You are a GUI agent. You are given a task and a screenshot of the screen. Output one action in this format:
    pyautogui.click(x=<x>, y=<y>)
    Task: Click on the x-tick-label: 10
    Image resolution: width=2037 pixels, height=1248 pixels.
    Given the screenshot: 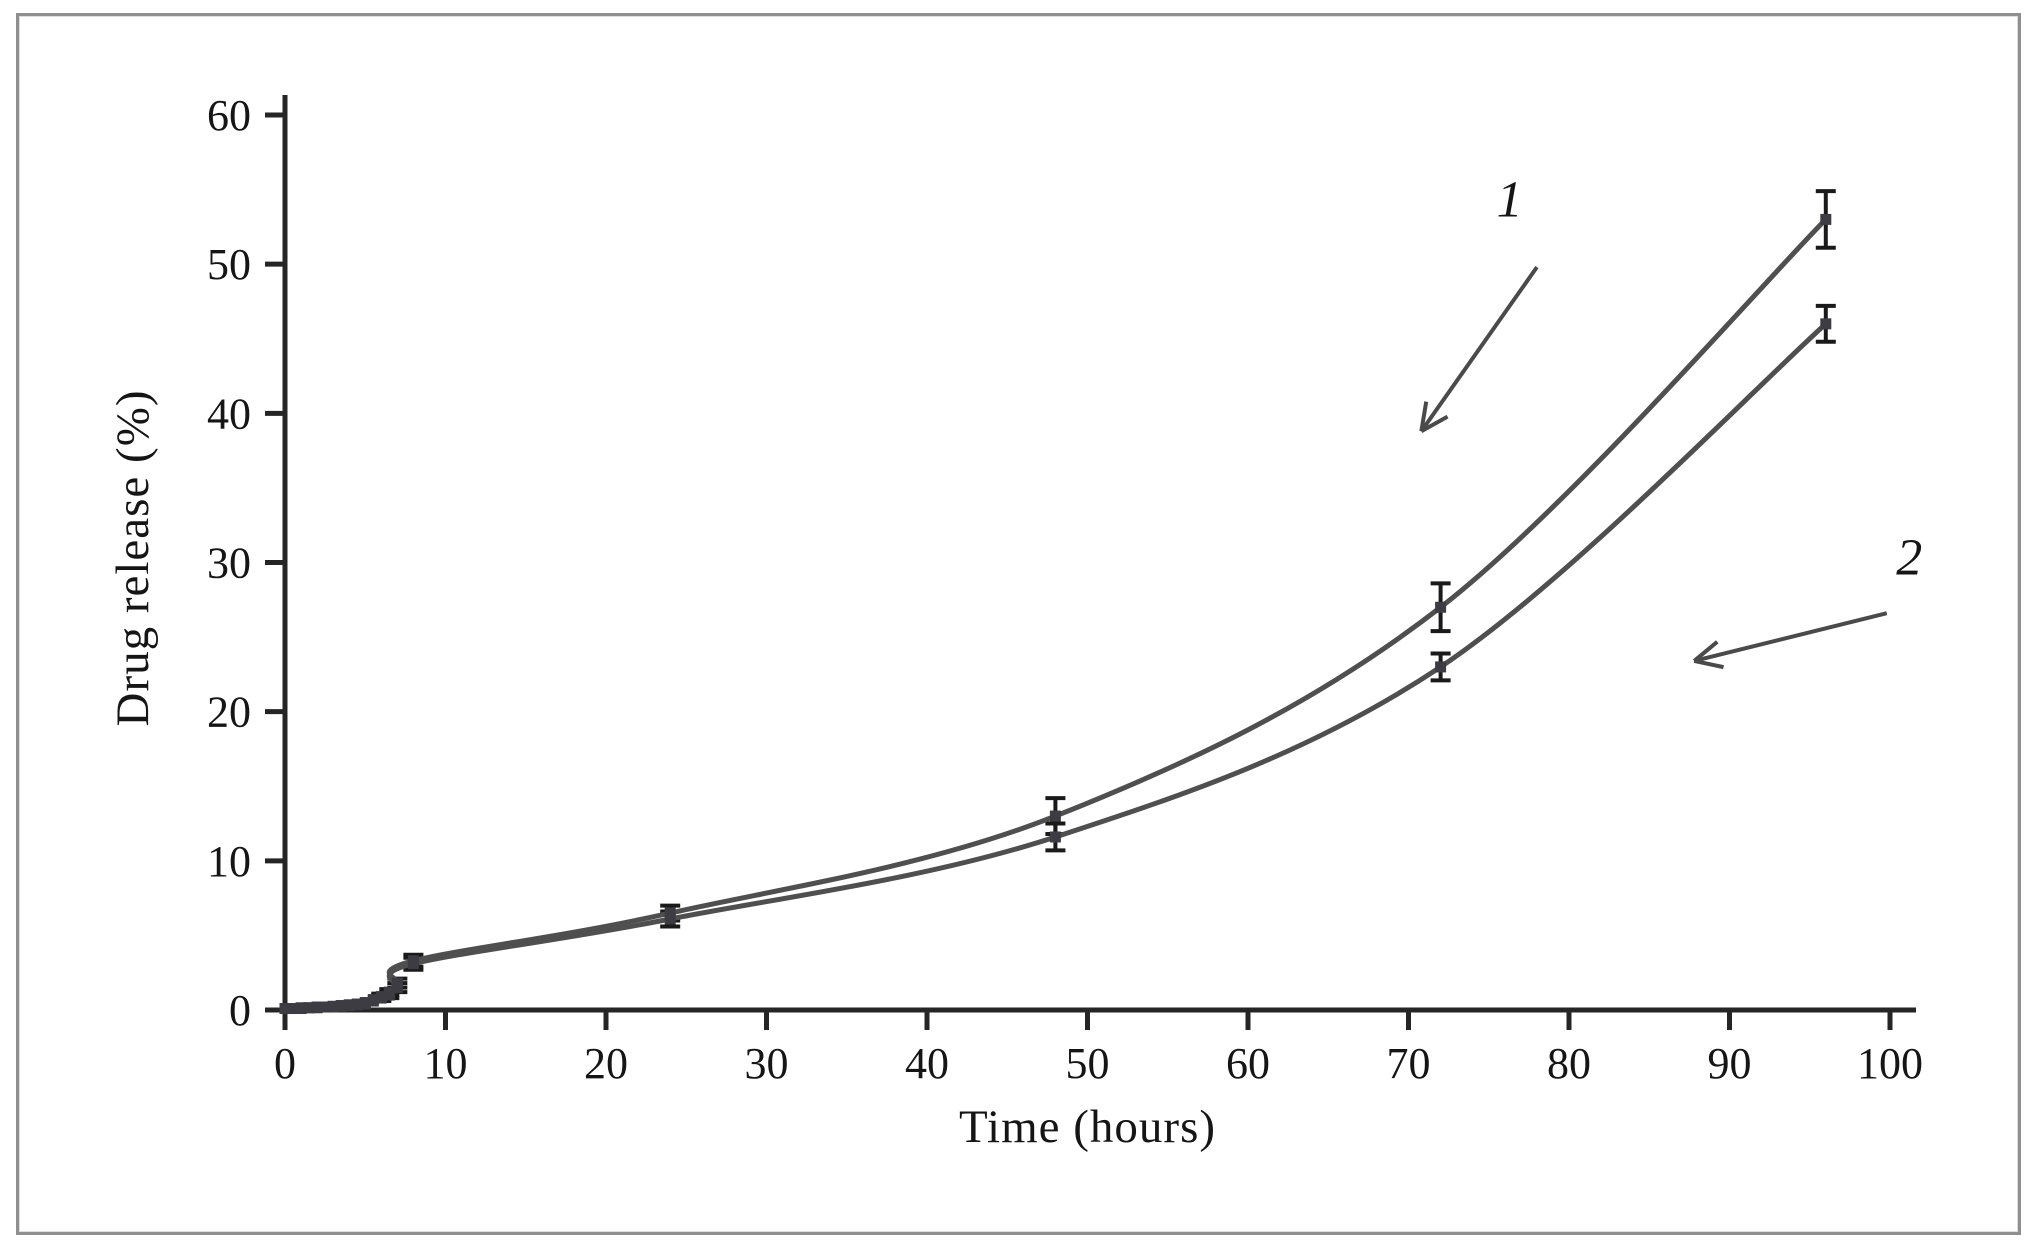 What is the action you would take?
    pyautogui.click(x=446, y=1063)
    